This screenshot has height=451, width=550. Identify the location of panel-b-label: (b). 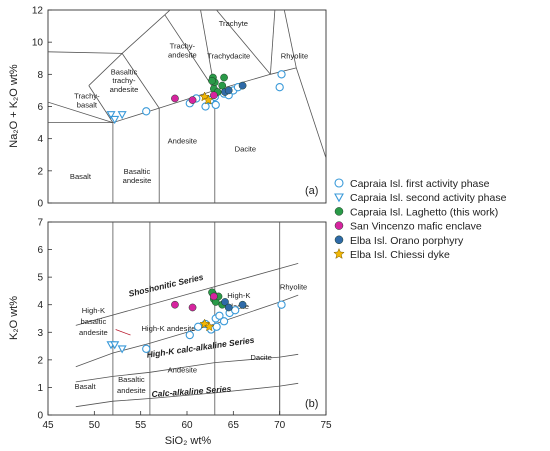
(311, 404).